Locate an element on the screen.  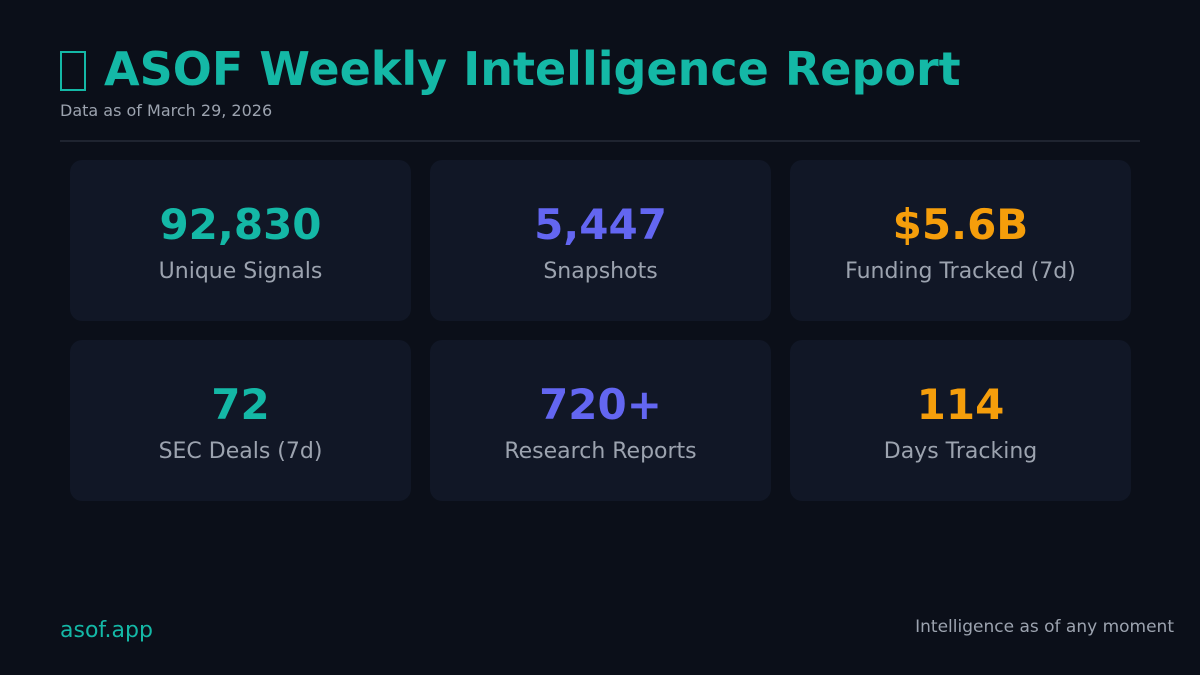
stat-card-unique-signals: 92,830 Unique Signals is located at coordinates (240, 240).